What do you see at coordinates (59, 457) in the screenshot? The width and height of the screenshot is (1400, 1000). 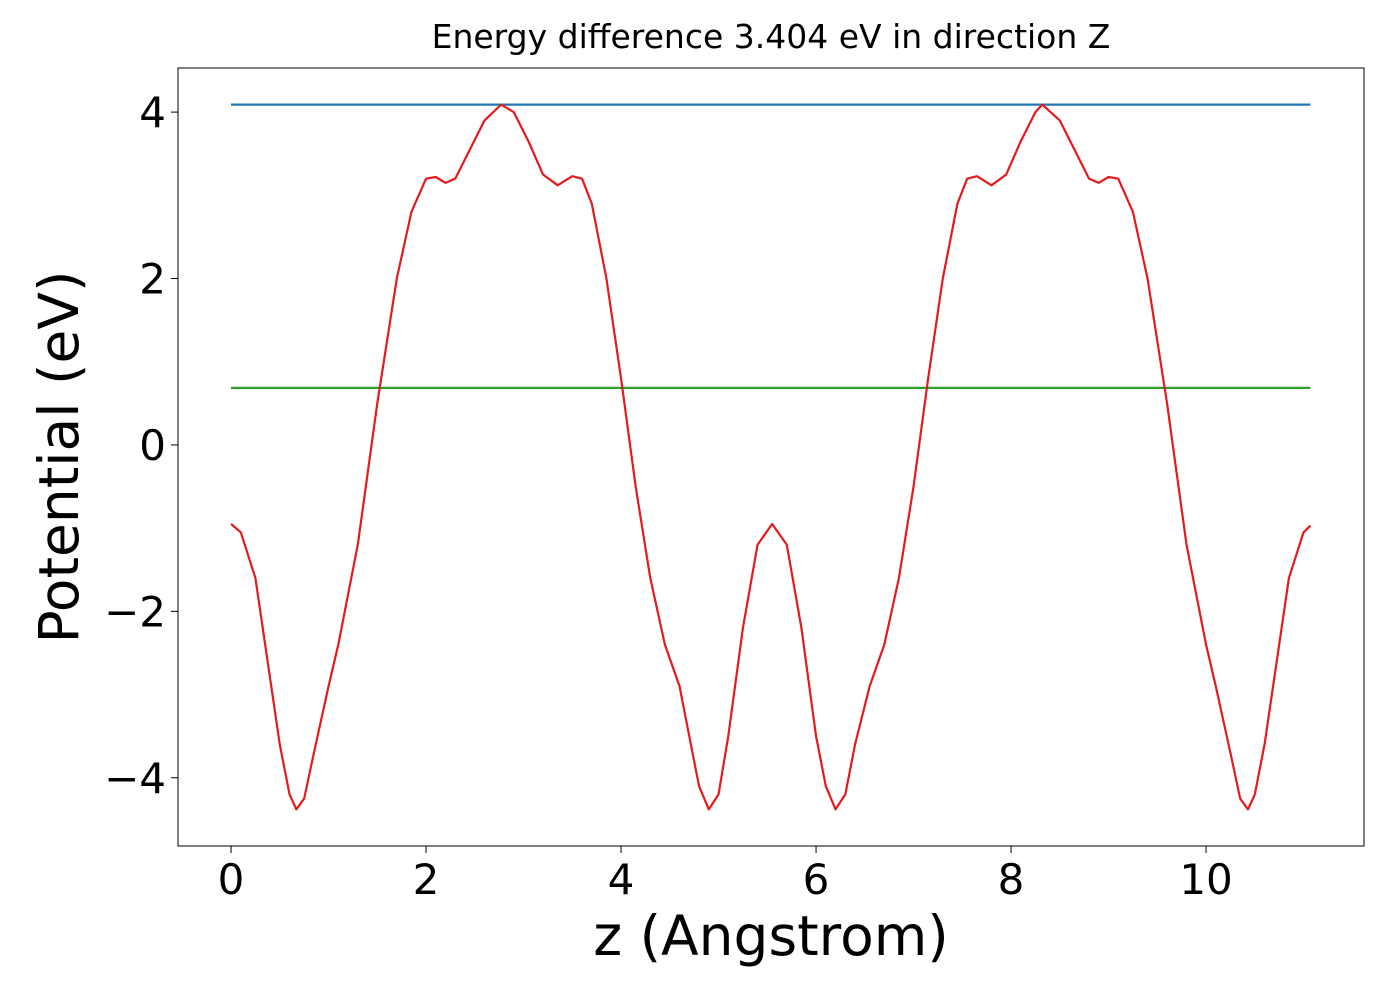 I see `y-axis-label: Potential (eV)` at bounding box center [59, 457].